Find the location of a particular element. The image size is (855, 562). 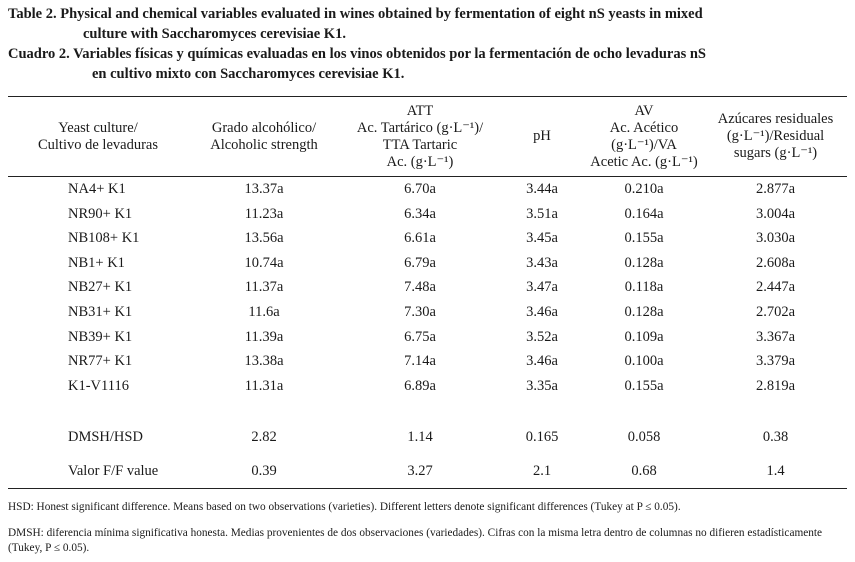

cell-alcohol: 11.6a is located at coordinates (264, 311).